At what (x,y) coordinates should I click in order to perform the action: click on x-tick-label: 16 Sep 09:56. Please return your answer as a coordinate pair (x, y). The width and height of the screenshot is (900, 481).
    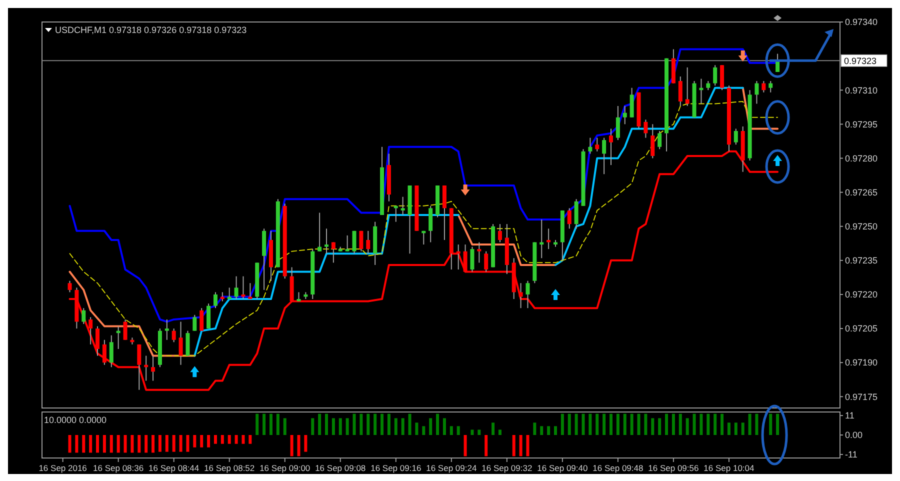
    Looking at the image, I should click on (674, 468).